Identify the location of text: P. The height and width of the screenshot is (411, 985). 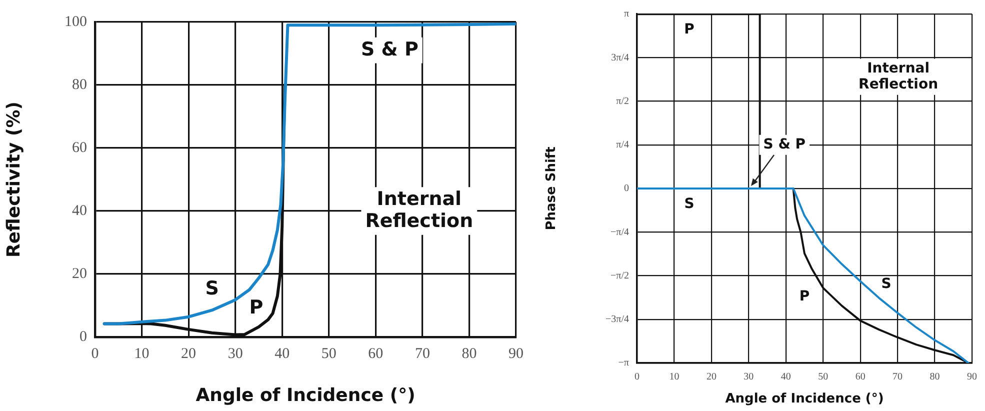
(804, 296).